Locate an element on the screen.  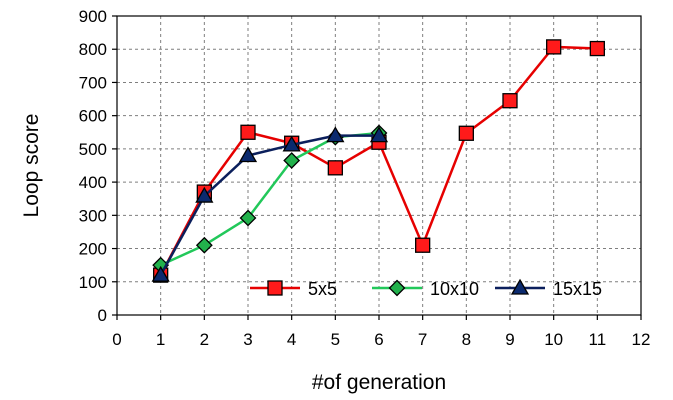
x-tick-label: 9 is located at coordinates (509, 339).